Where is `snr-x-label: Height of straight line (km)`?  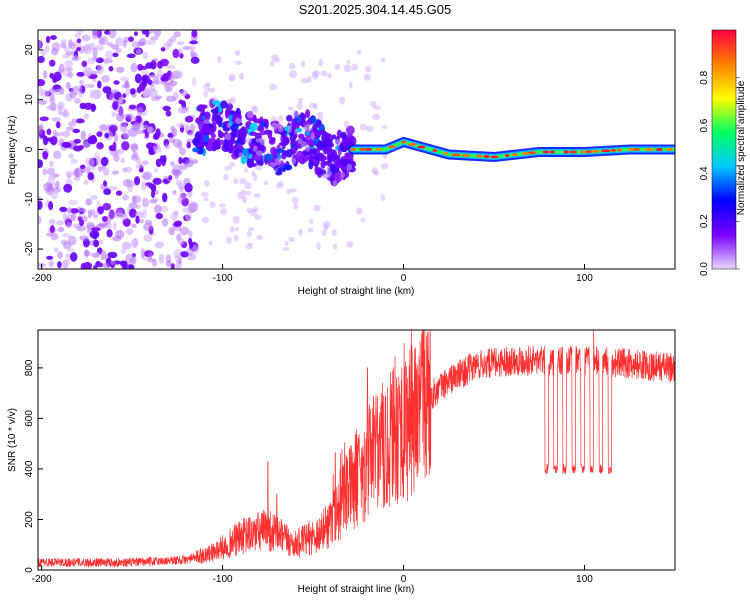 snr-x-label: Height of straight line (km) is located at coordinates (356, 589).